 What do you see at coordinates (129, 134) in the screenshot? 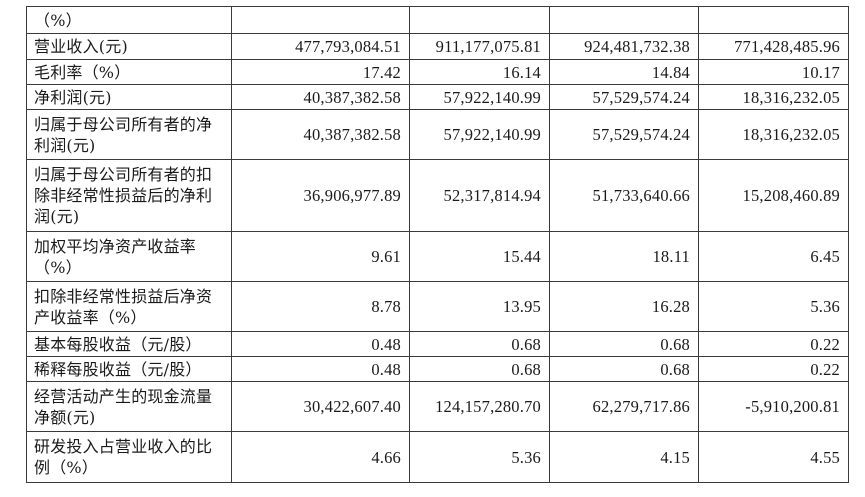
I see `row-label: 归属于母公司所有者的净利润(元)` at bounding box center [129, 134].